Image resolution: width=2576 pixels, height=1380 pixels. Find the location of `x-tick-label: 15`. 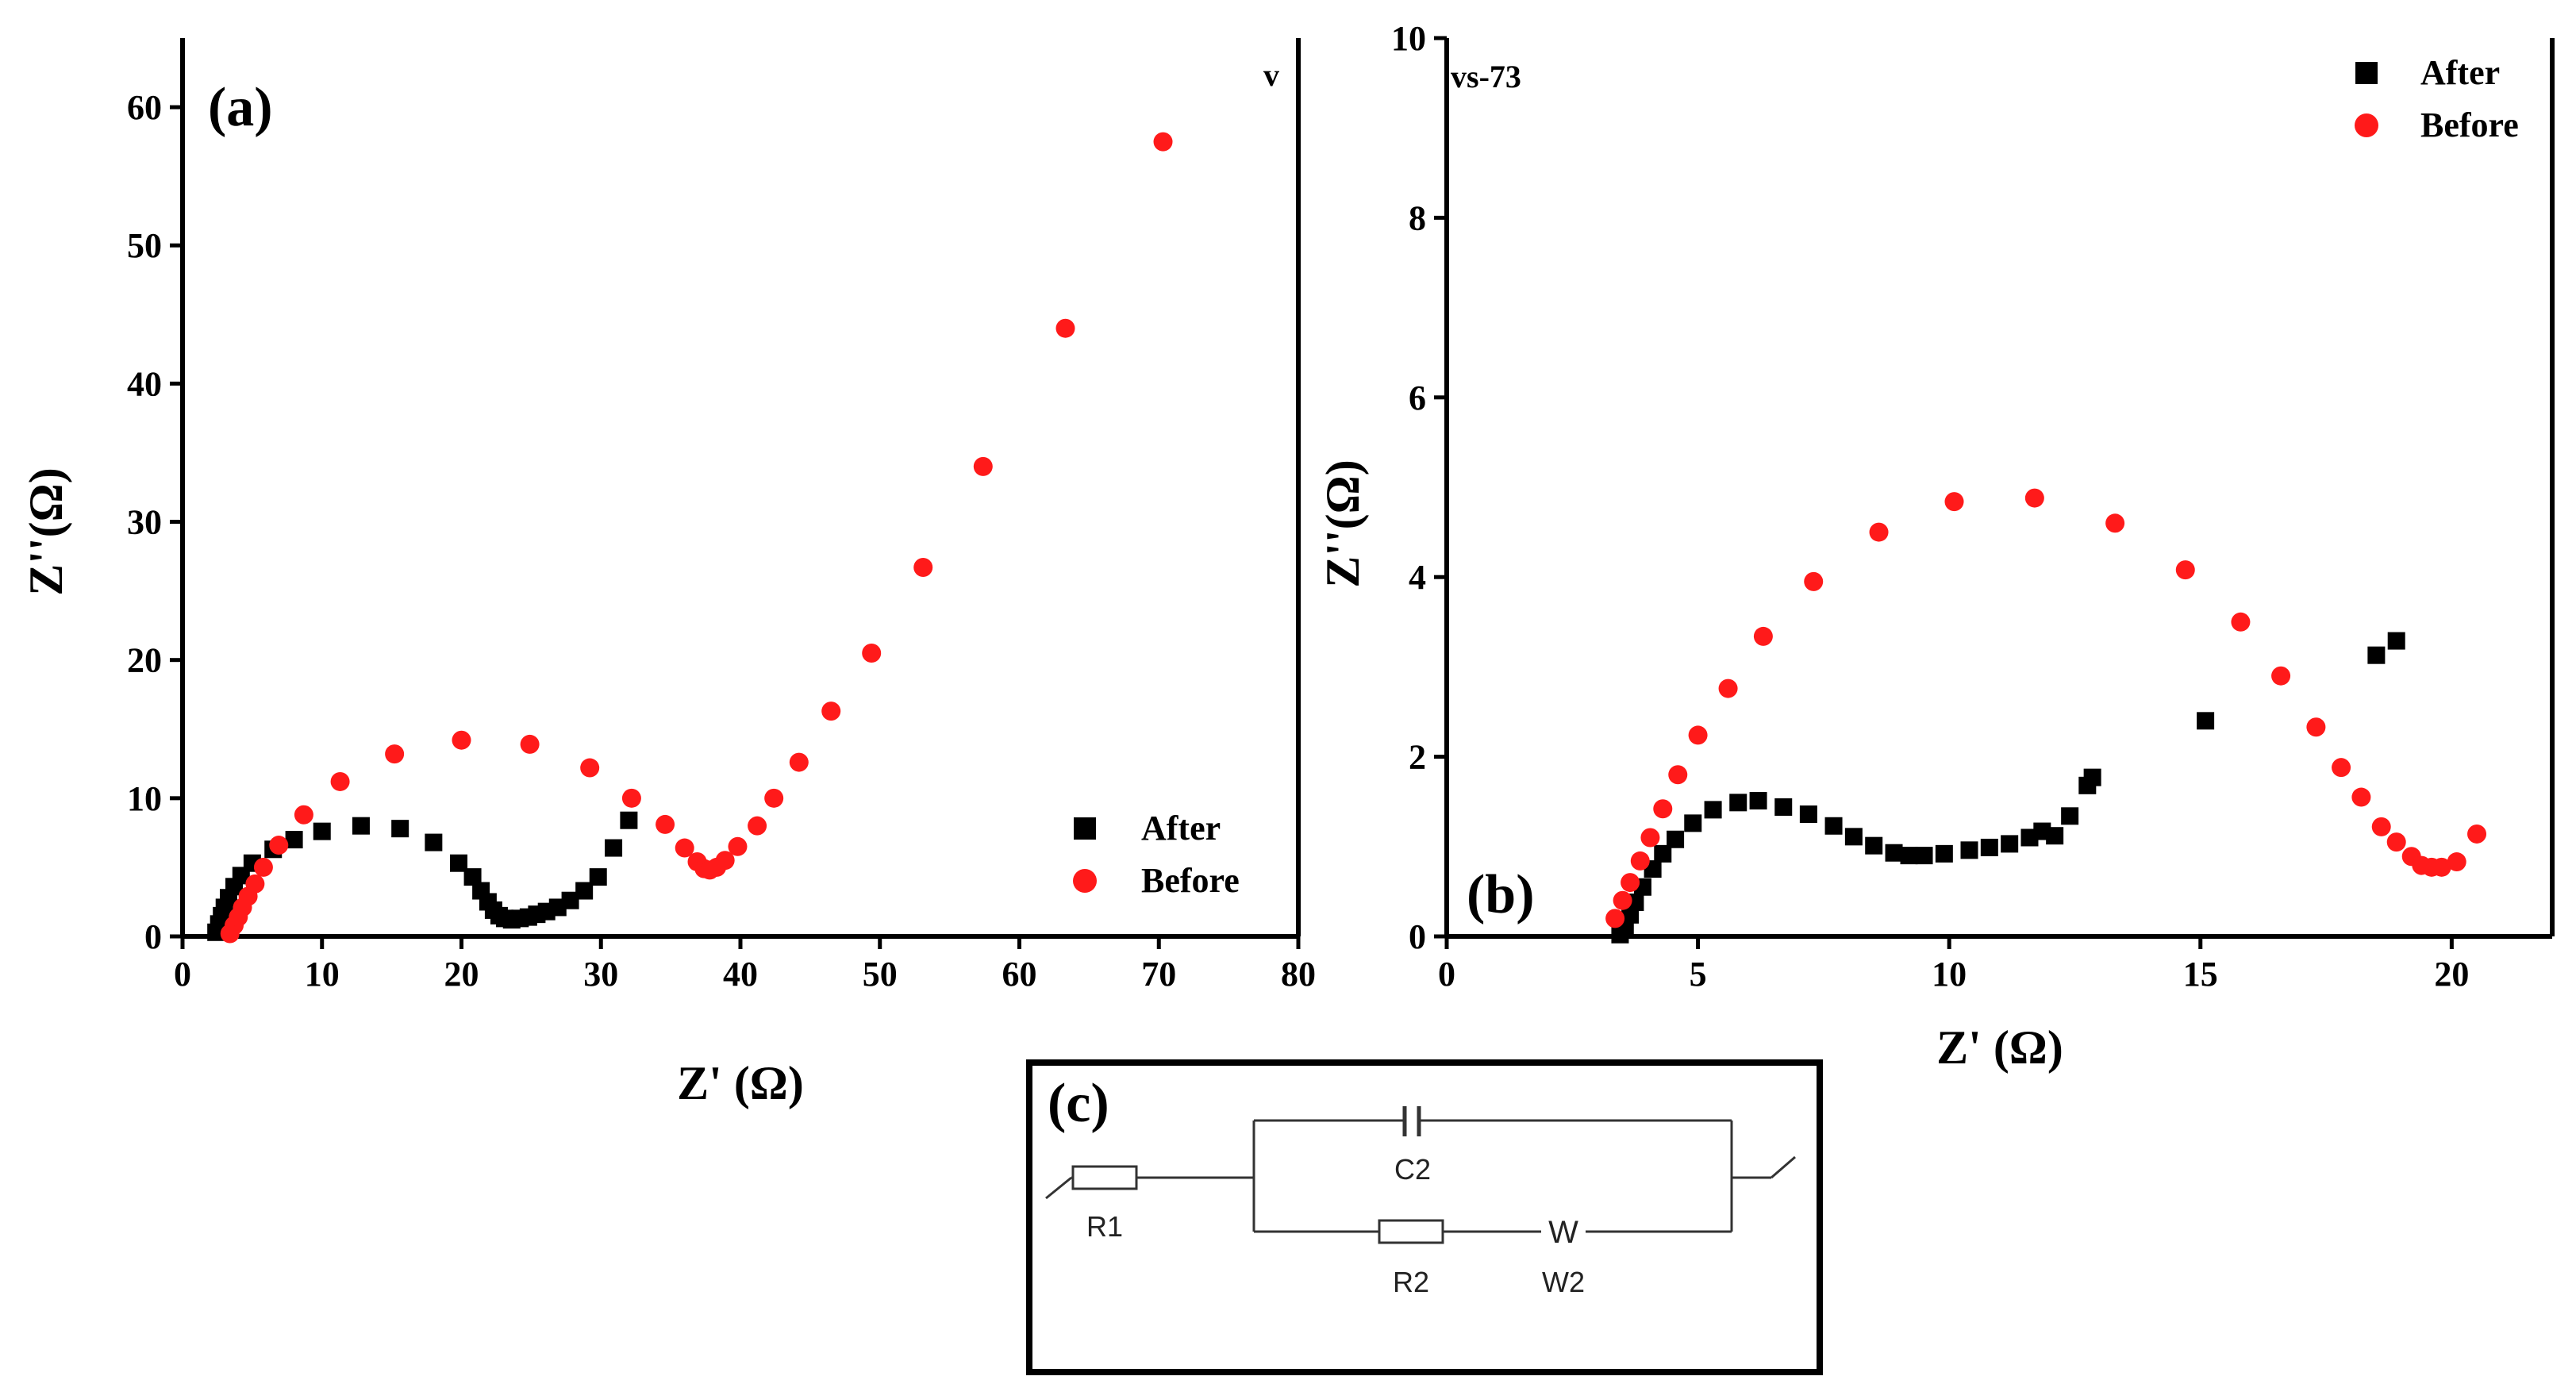

x-tick-label: 15 is located at coordinates (2200, 975).